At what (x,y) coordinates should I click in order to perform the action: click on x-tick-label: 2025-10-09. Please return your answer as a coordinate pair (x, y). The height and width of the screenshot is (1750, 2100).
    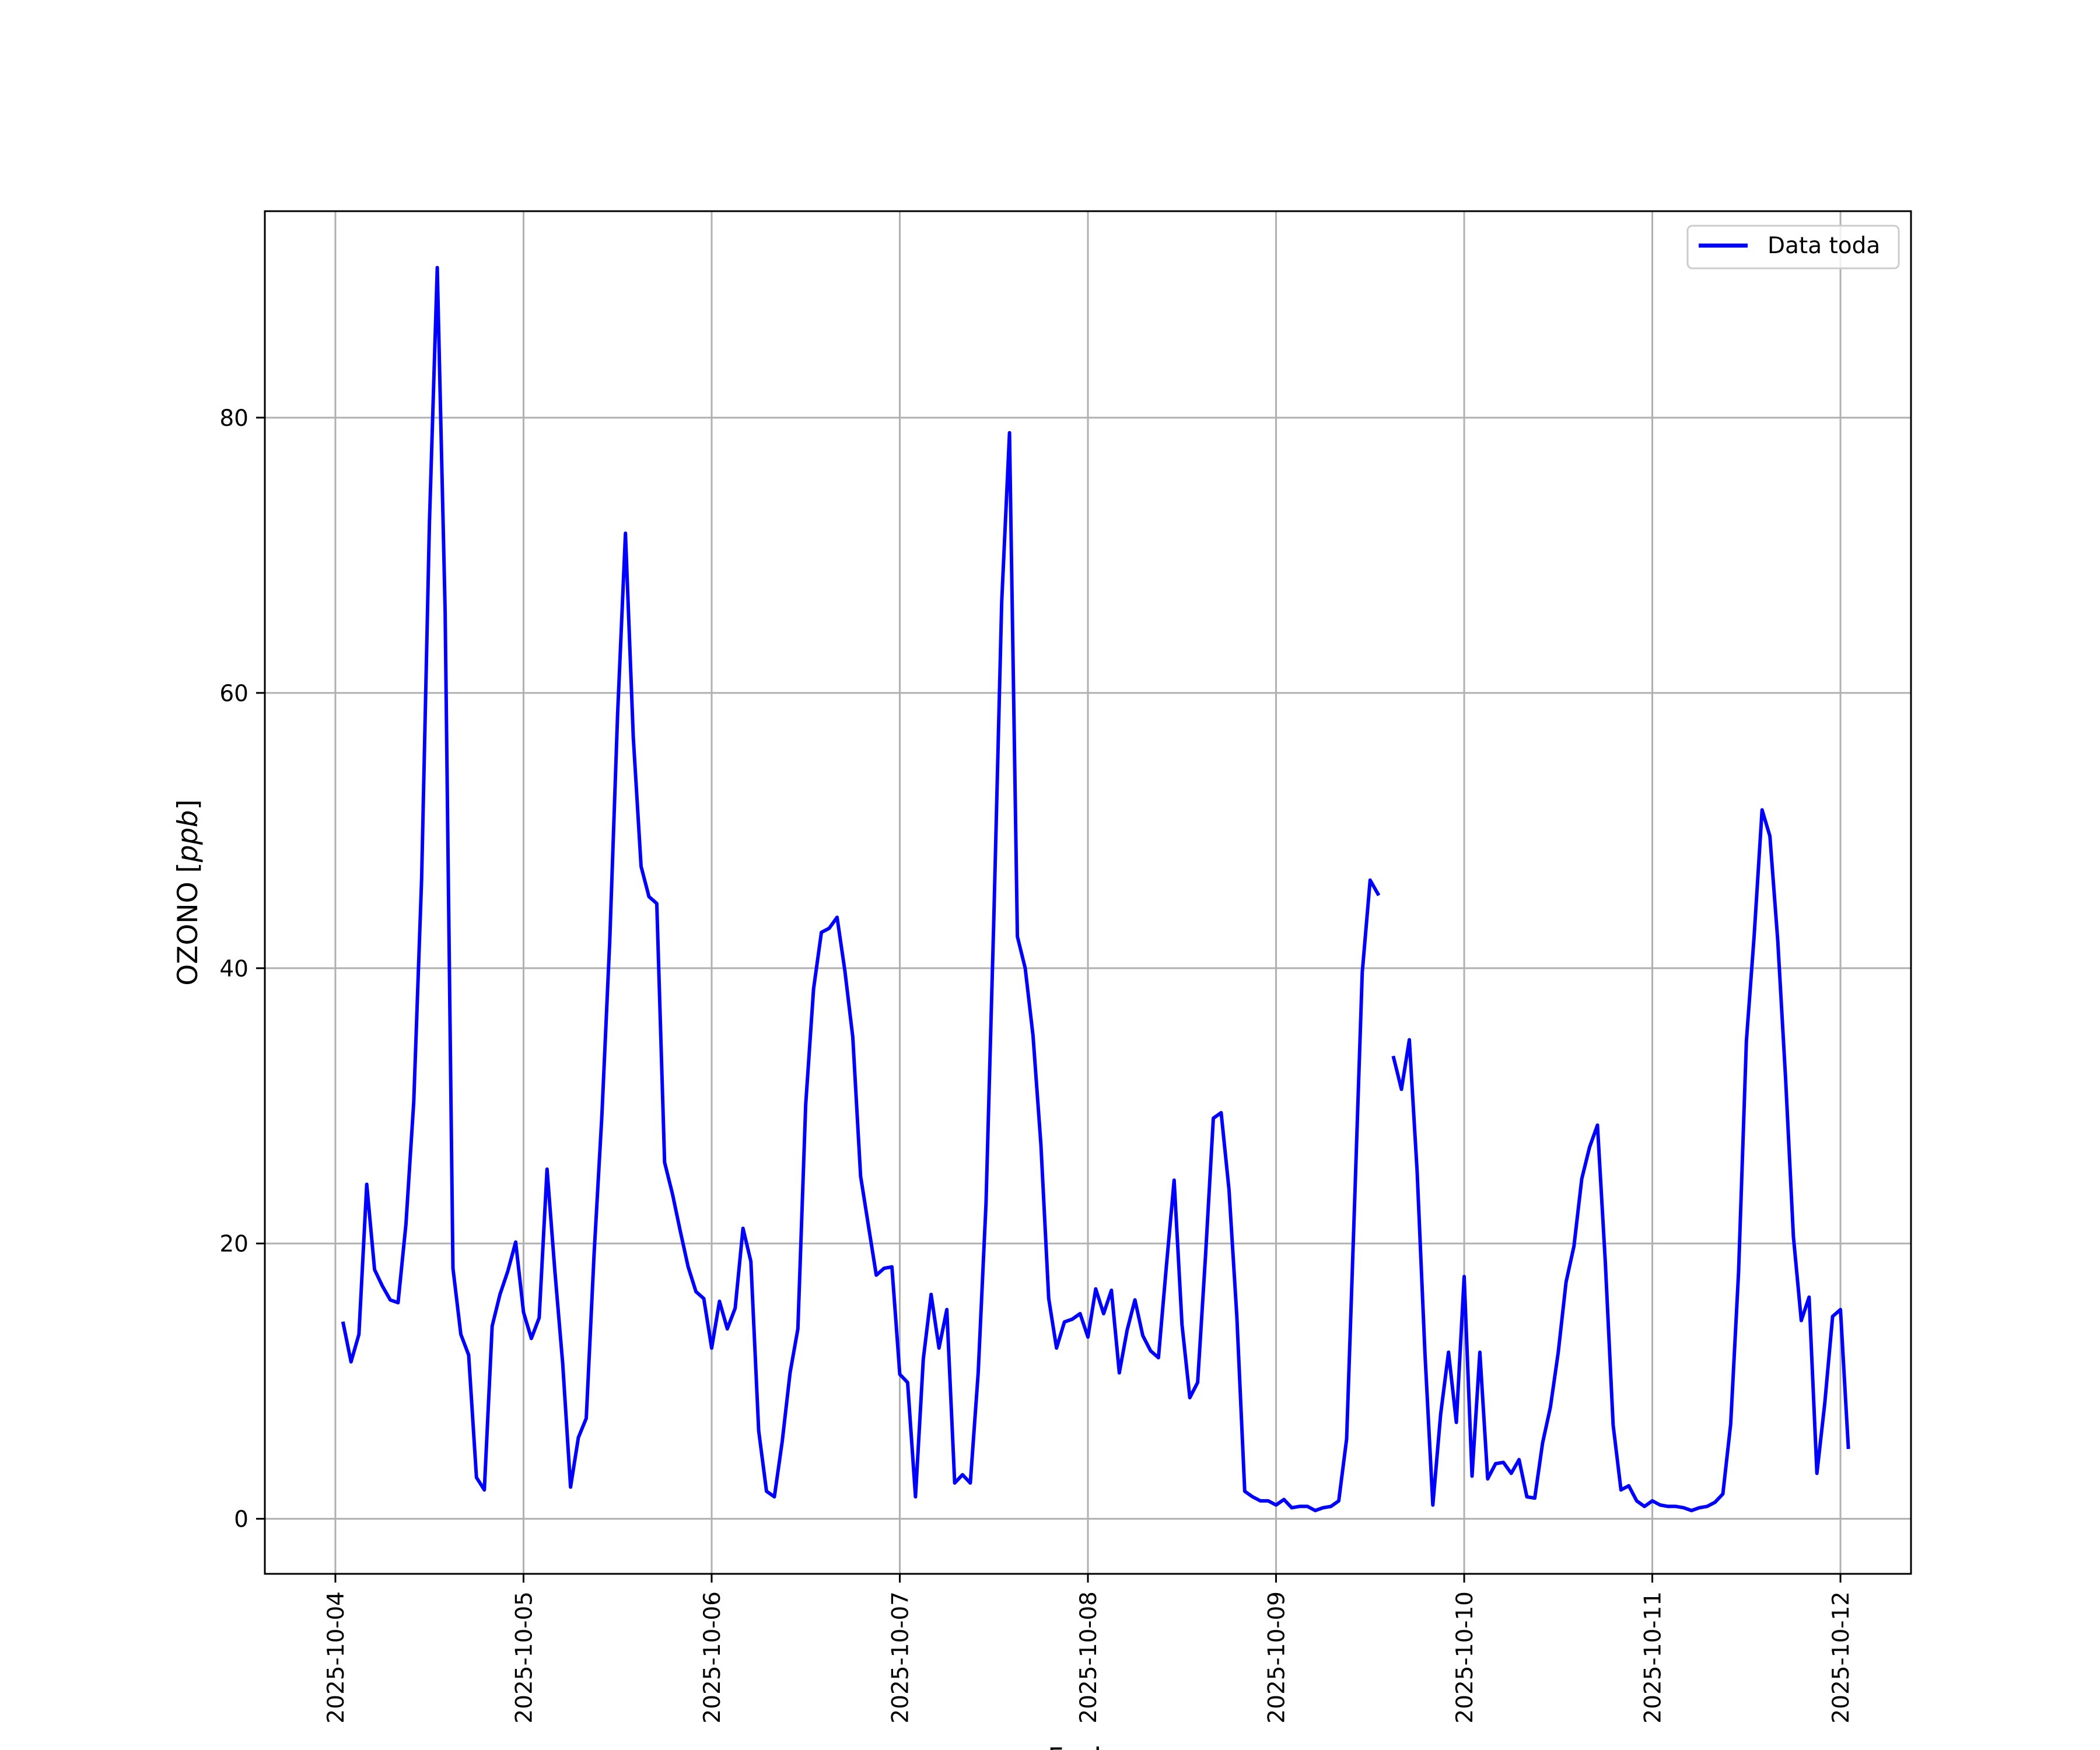
    Looking at the image, I should click on (1277, 1657).